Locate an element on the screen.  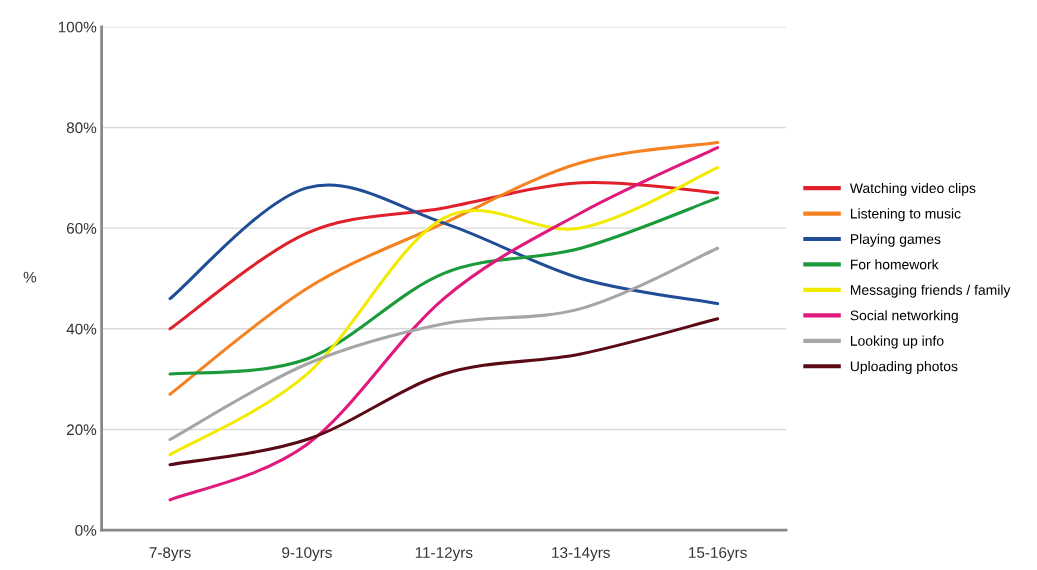
y-tick-label: 20% is located at coordinates (81, 430).